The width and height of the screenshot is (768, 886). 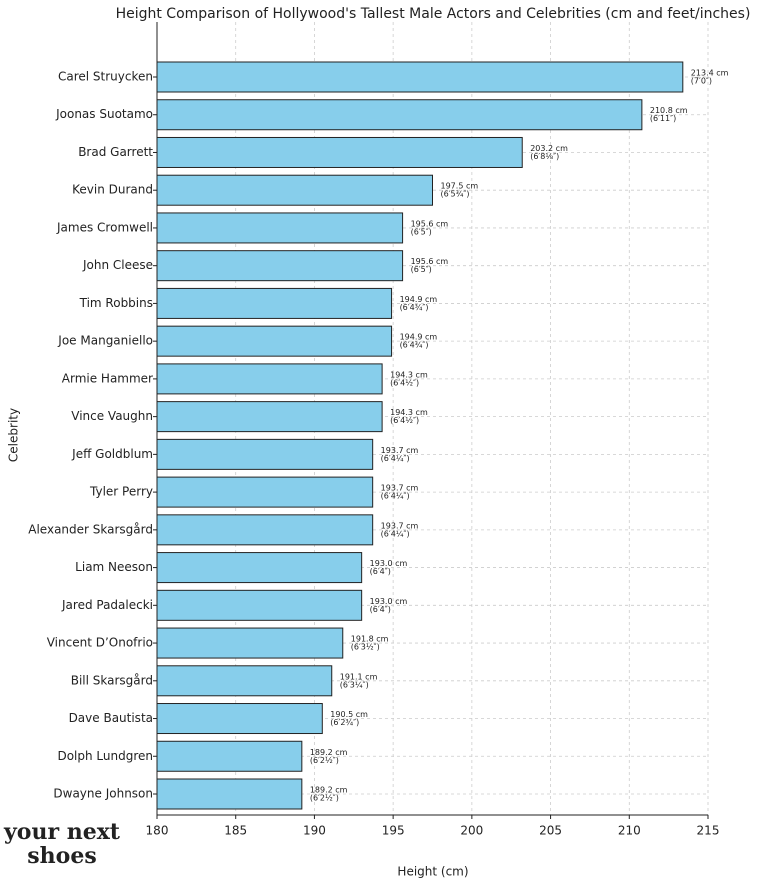 I want to click on watermark-text: your next, so click(x=62, y=832).